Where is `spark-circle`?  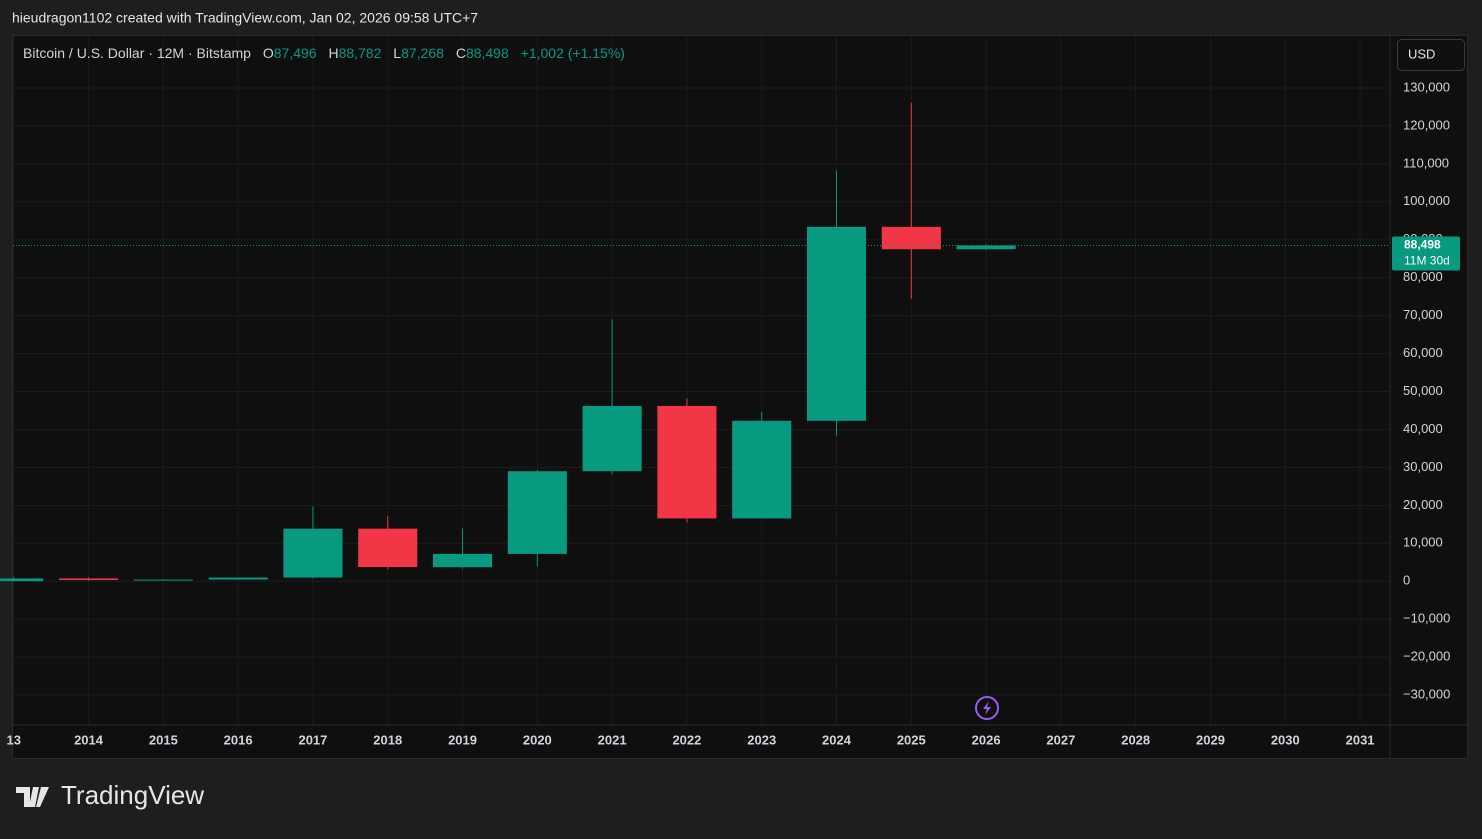
spark-circle is located at coordinates (987, 708).